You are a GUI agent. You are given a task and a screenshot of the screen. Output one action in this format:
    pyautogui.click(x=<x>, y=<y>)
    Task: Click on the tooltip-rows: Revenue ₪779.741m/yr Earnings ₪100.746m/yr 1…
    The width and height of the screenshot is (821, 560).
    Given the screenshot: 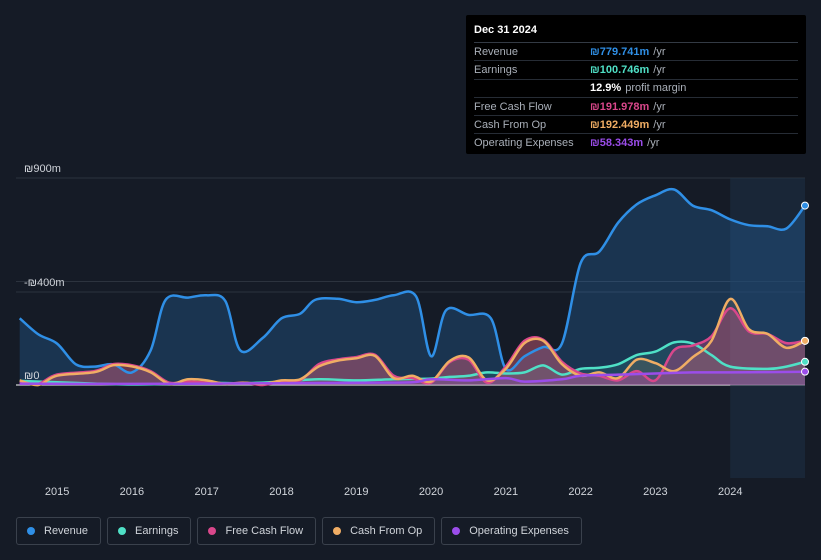 What is the action you would take?
    pyautogui.click(x=636, y=97)
    